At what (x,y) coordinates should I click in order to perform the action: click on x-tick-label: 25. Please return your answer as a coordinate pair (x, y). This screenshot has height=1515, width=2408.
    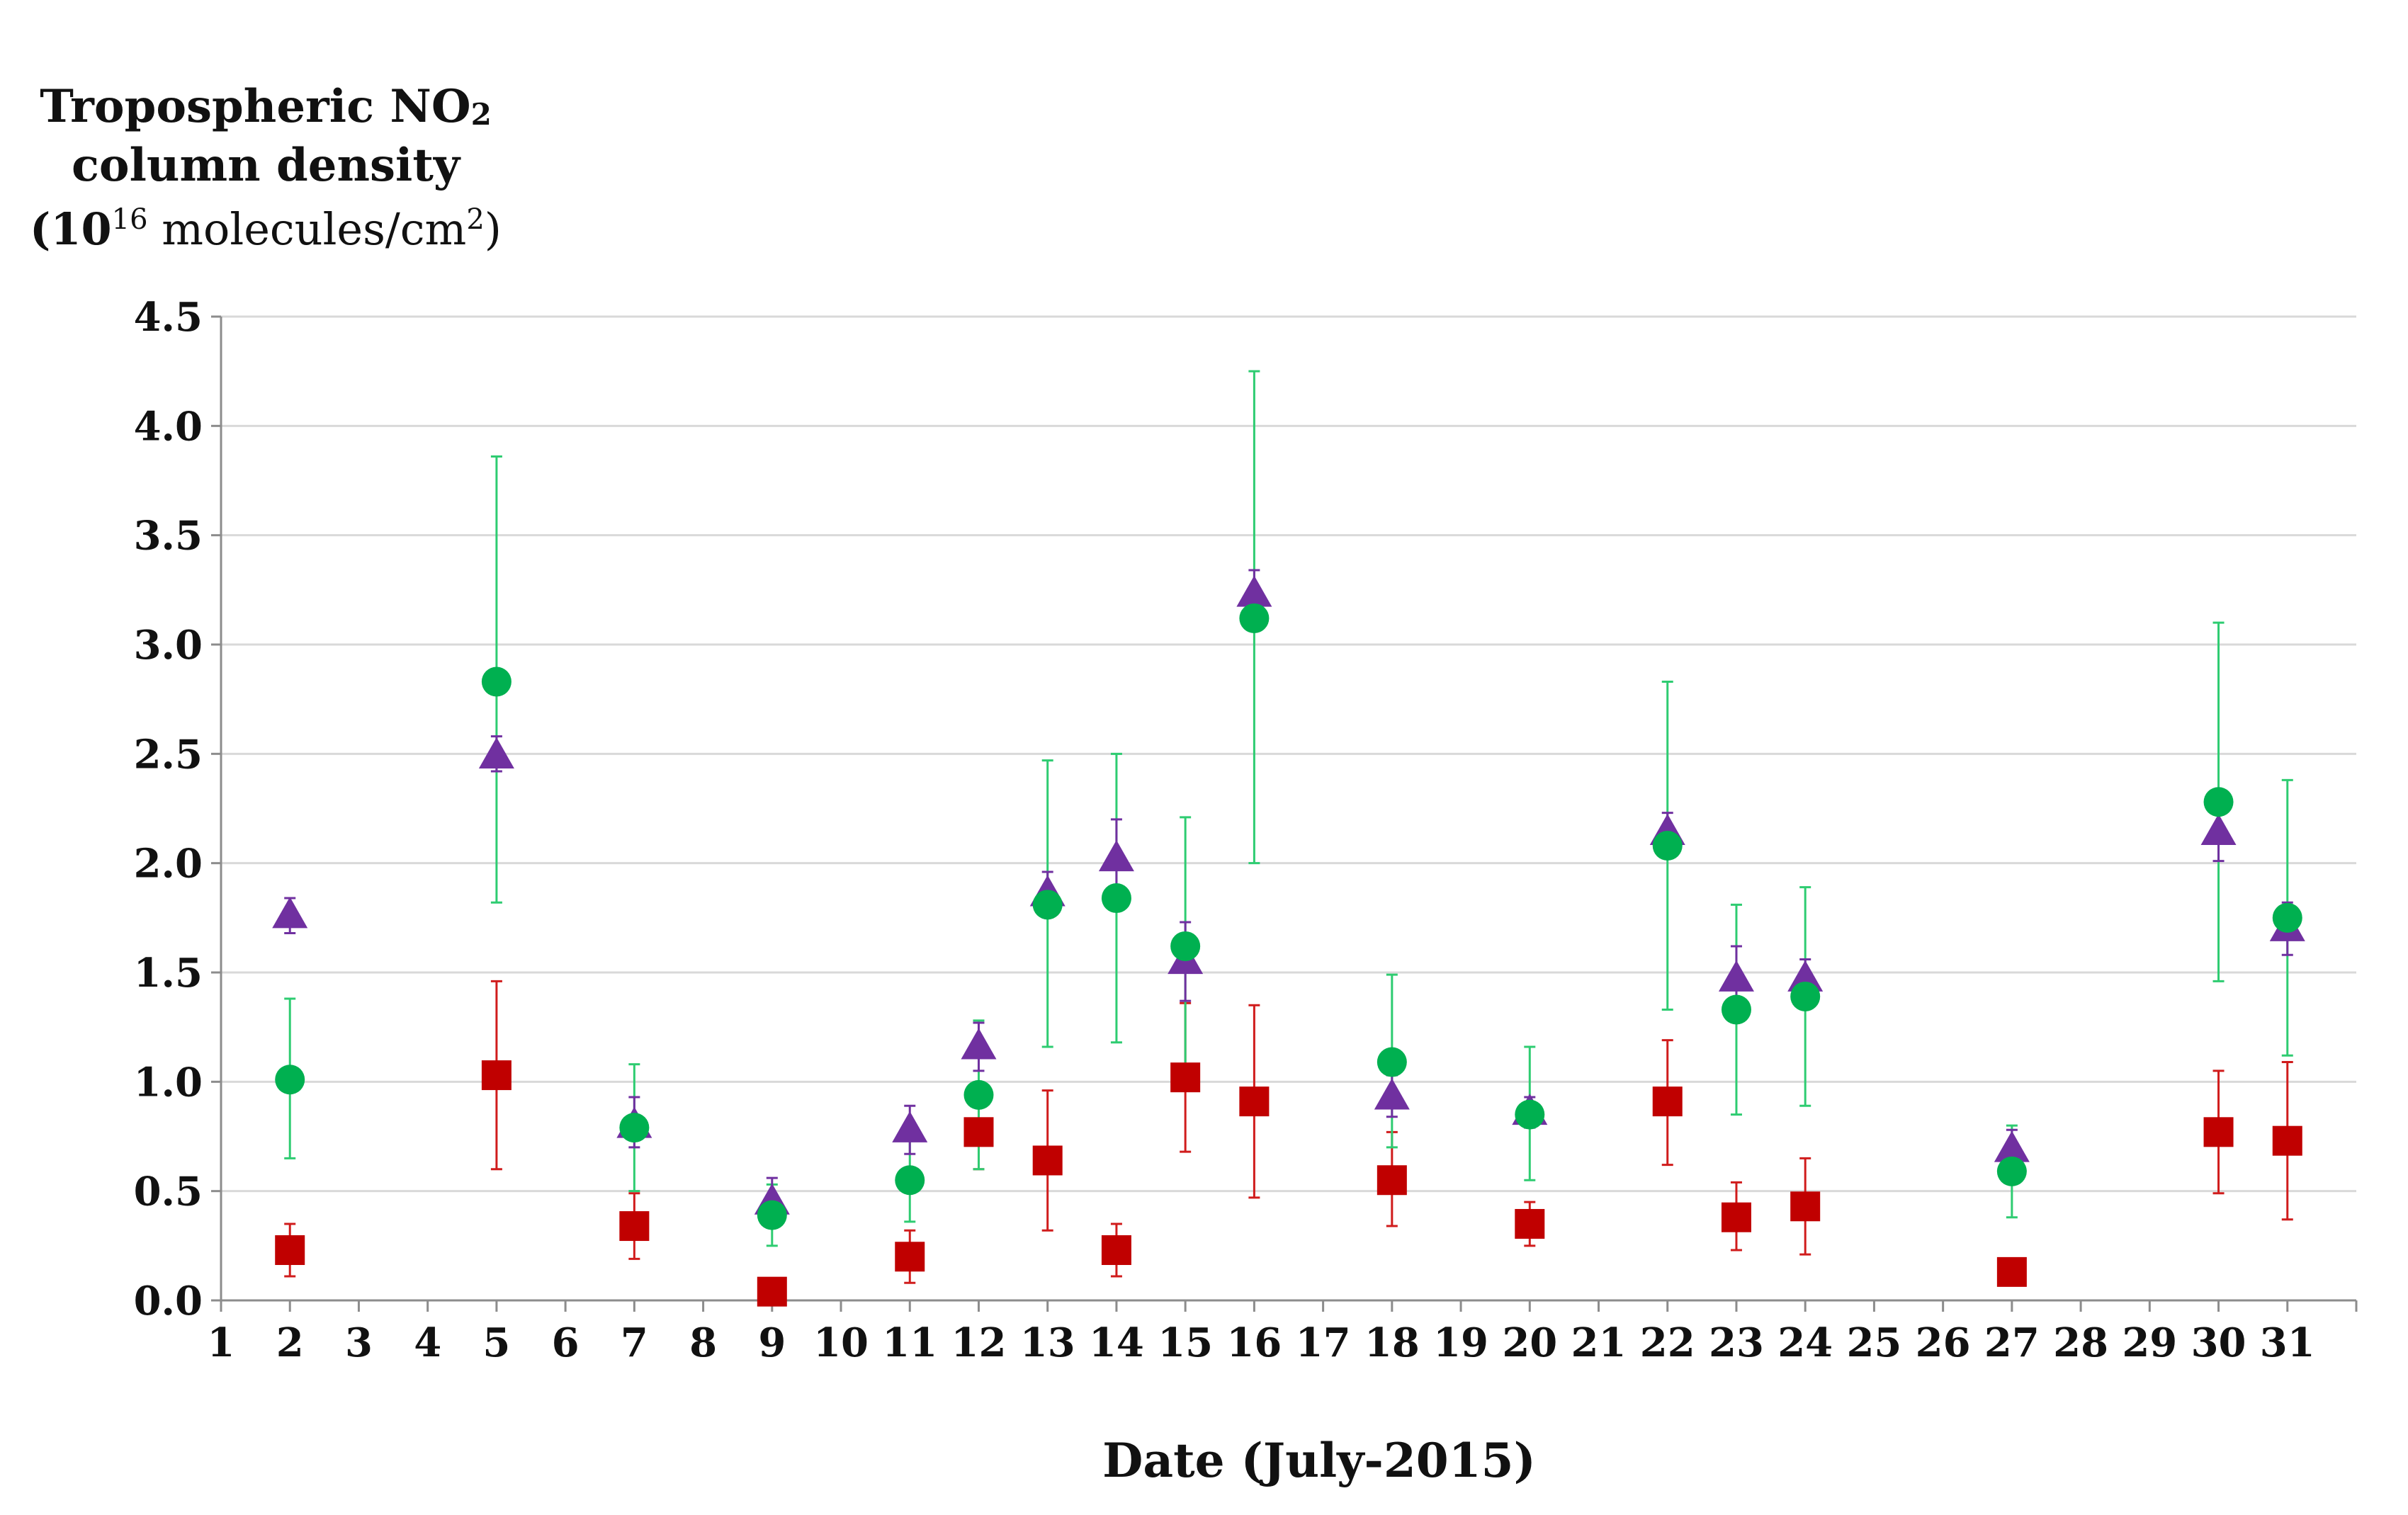
    Looking at the image, I should click on (1873, 1343).